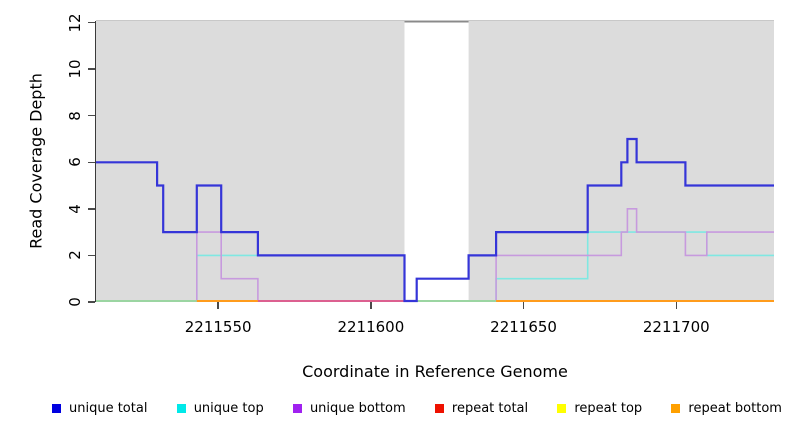 The width and height of the screenshot is (792, 432). I want to click on legend-item: repeat total, so click(481, 408).